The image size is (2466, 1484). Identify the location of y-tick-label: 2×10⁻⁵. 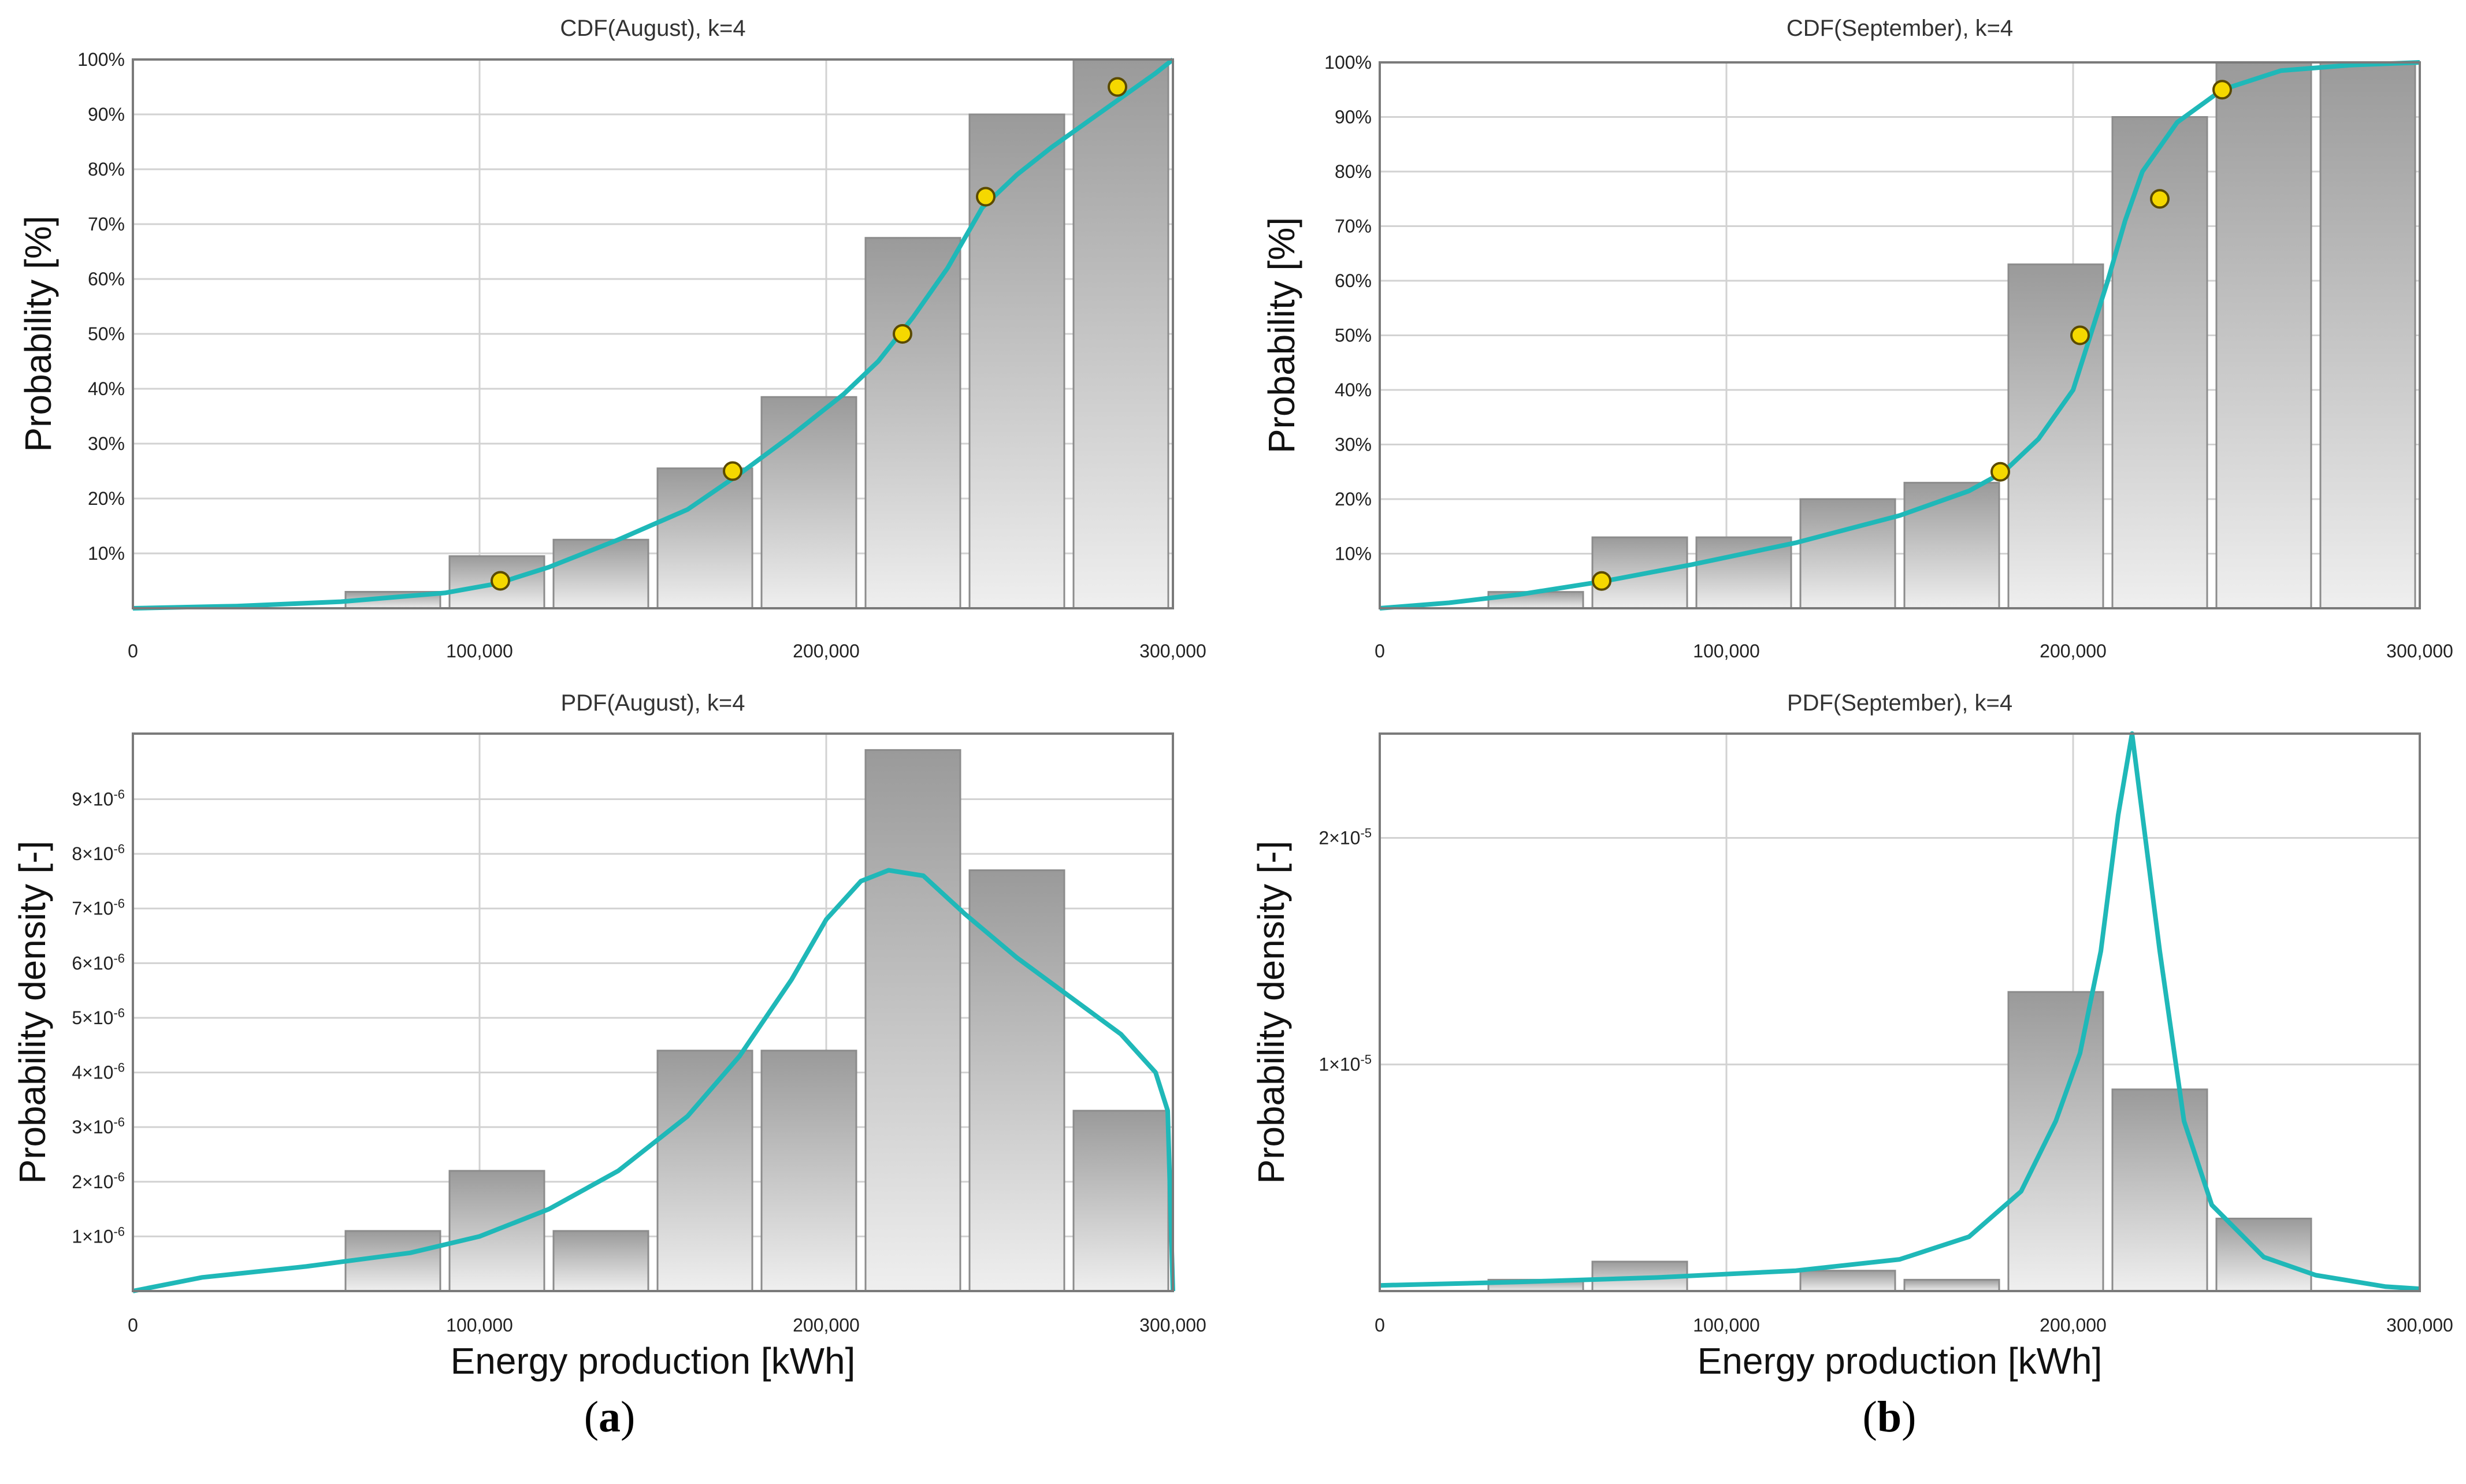
(1345, 836).